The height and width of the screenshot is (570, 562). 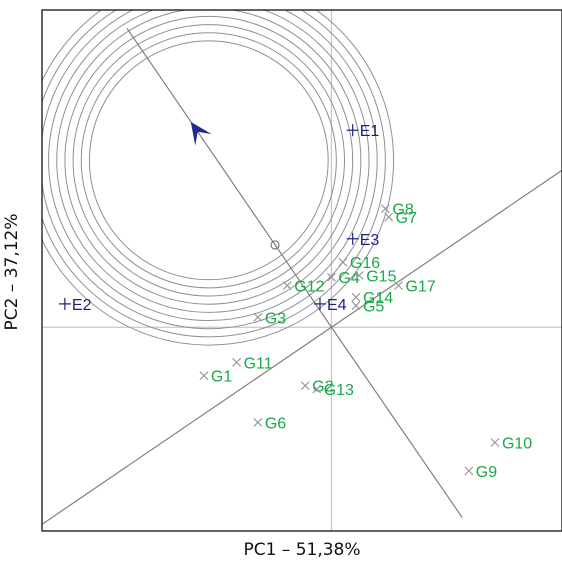 I want to click on average-environment-arrow, so click(x=201, y=133).